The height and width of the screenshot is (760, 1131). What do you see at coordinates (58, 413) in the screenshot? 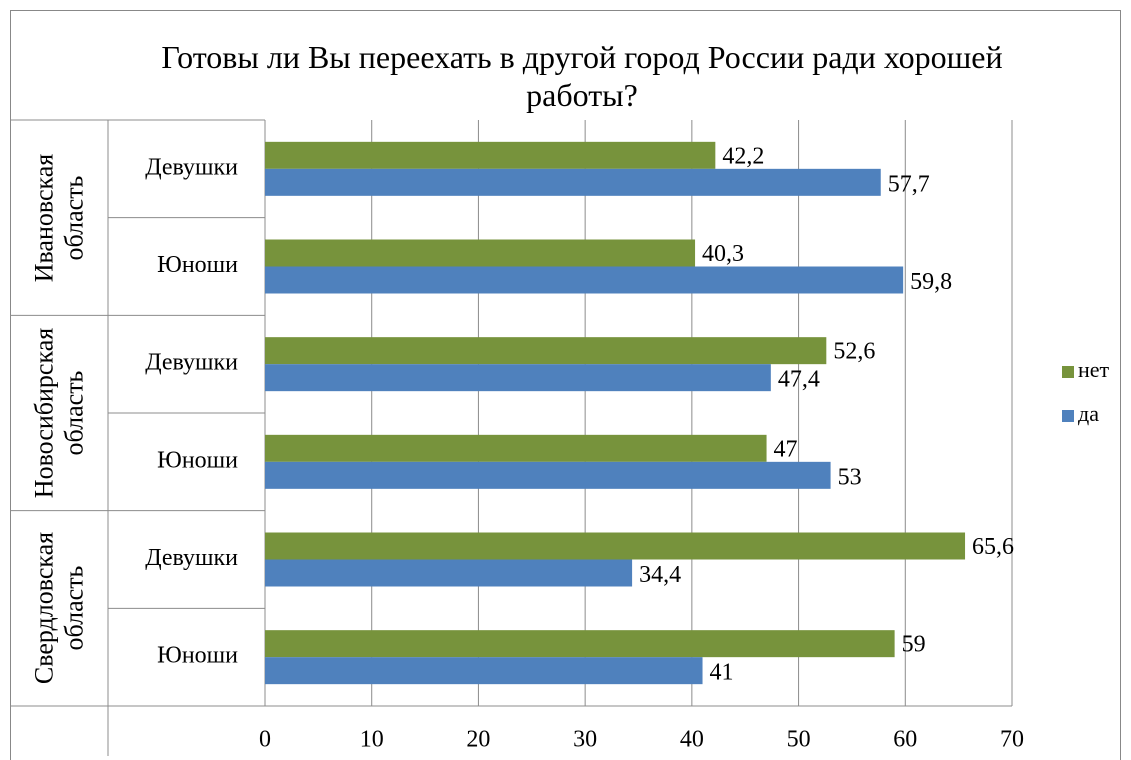
I see `group-label: Новосибирская область` at bounding box center [58, 413].